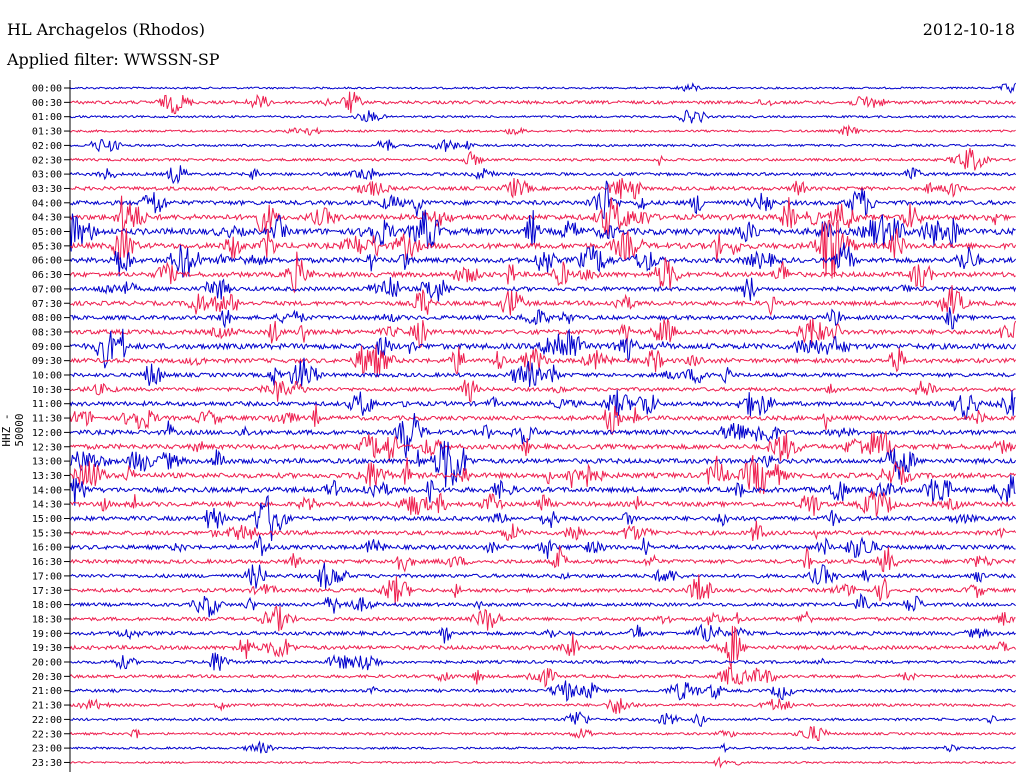 The width and height of the screenshot is (1024, 780). What do you see at coordinates (47, 347) in the screenshot?
I see `time-tick-label: 09:00` at bounding box center [47, 347].